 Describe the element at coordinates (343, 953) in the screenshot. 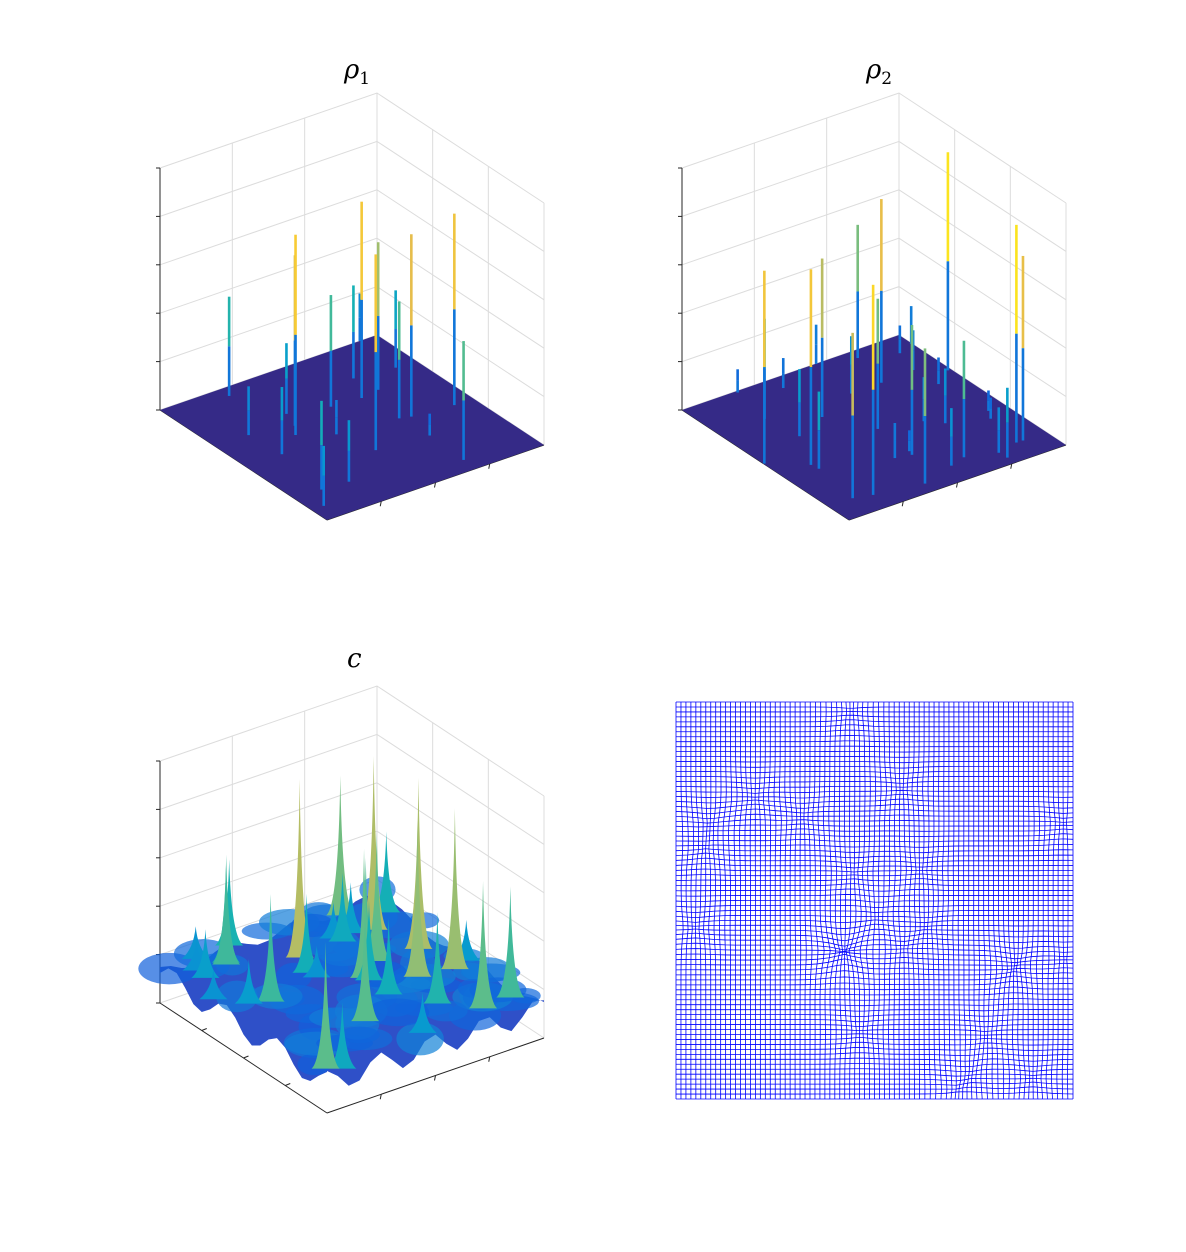

I see `surface-patch` at that location.